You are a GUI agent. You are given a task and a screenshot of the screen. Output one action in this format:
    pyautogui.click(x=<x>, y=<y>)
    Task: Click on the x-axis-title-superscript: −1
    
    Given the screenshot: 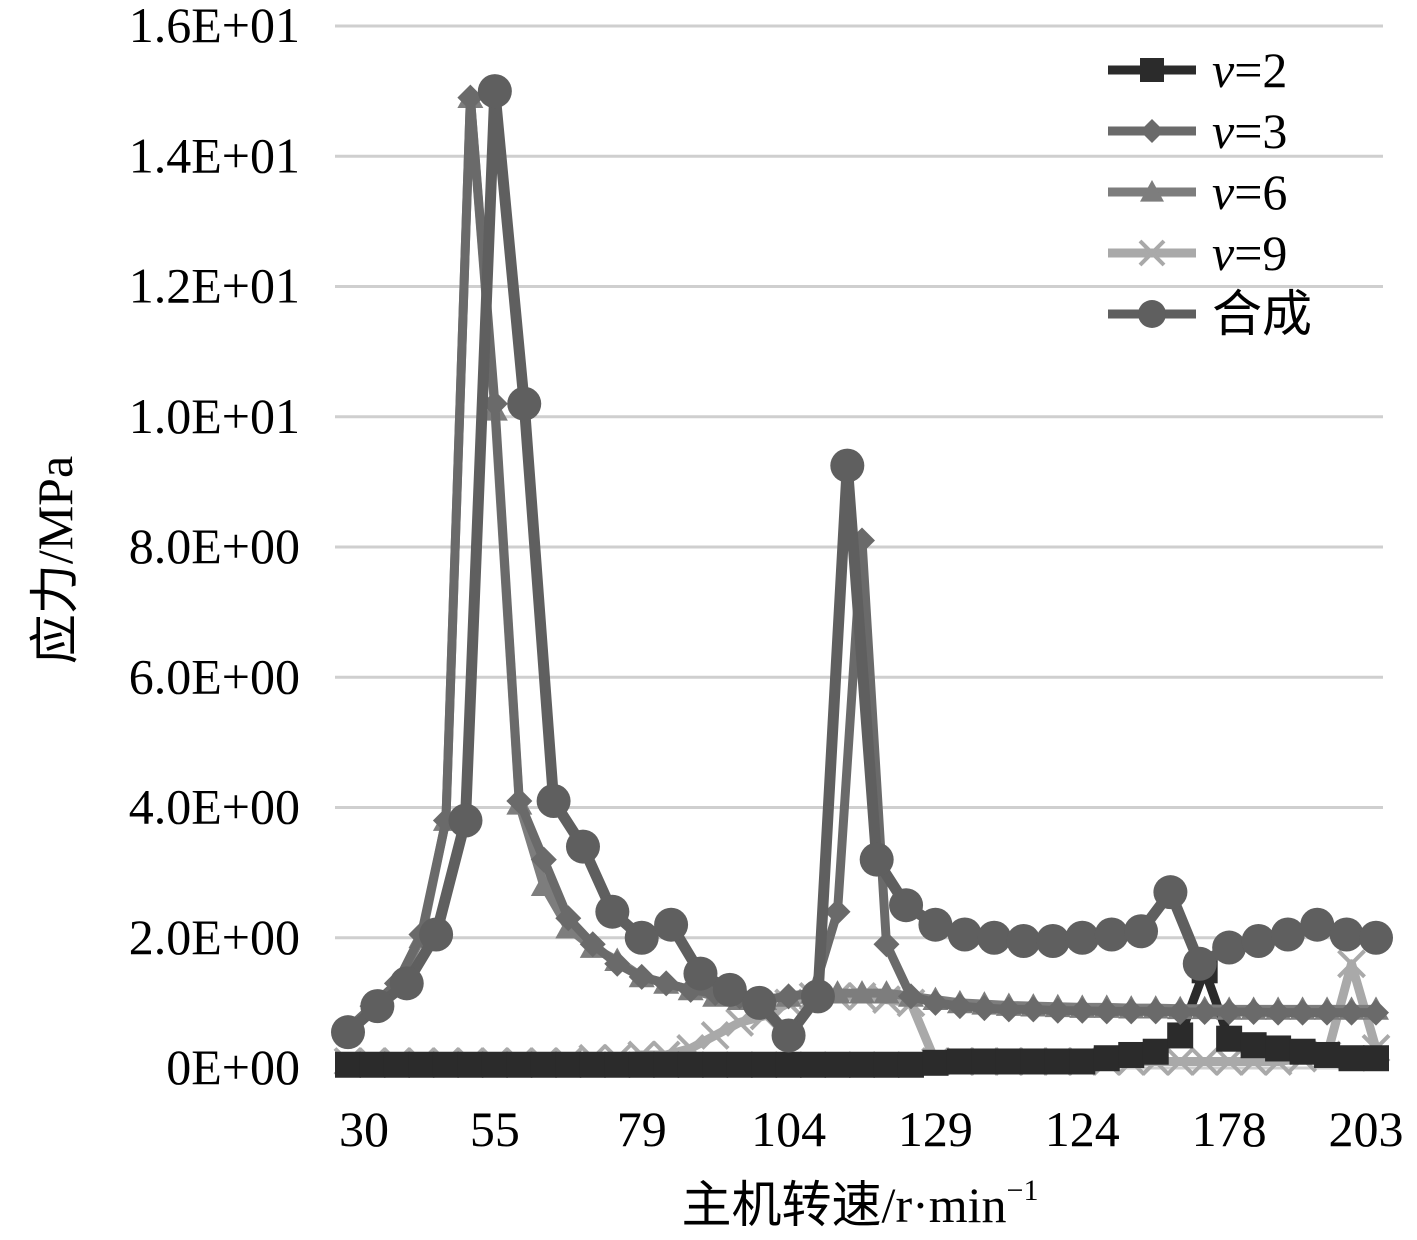 What is the action you would take?
    pyautogui.click(x=1023, y=1190)
    